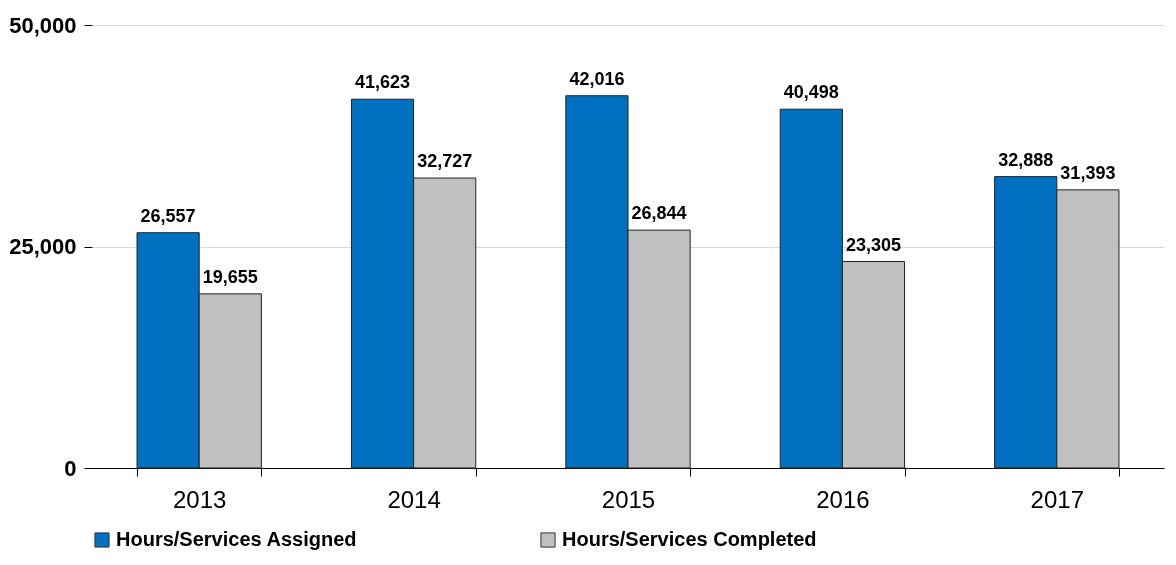 This screenshot has width=1176, height=565. What do you see at coordinates (811, 92) in the screenshot?
I see `data-label: 40,498` at bounding box center [811, 92].